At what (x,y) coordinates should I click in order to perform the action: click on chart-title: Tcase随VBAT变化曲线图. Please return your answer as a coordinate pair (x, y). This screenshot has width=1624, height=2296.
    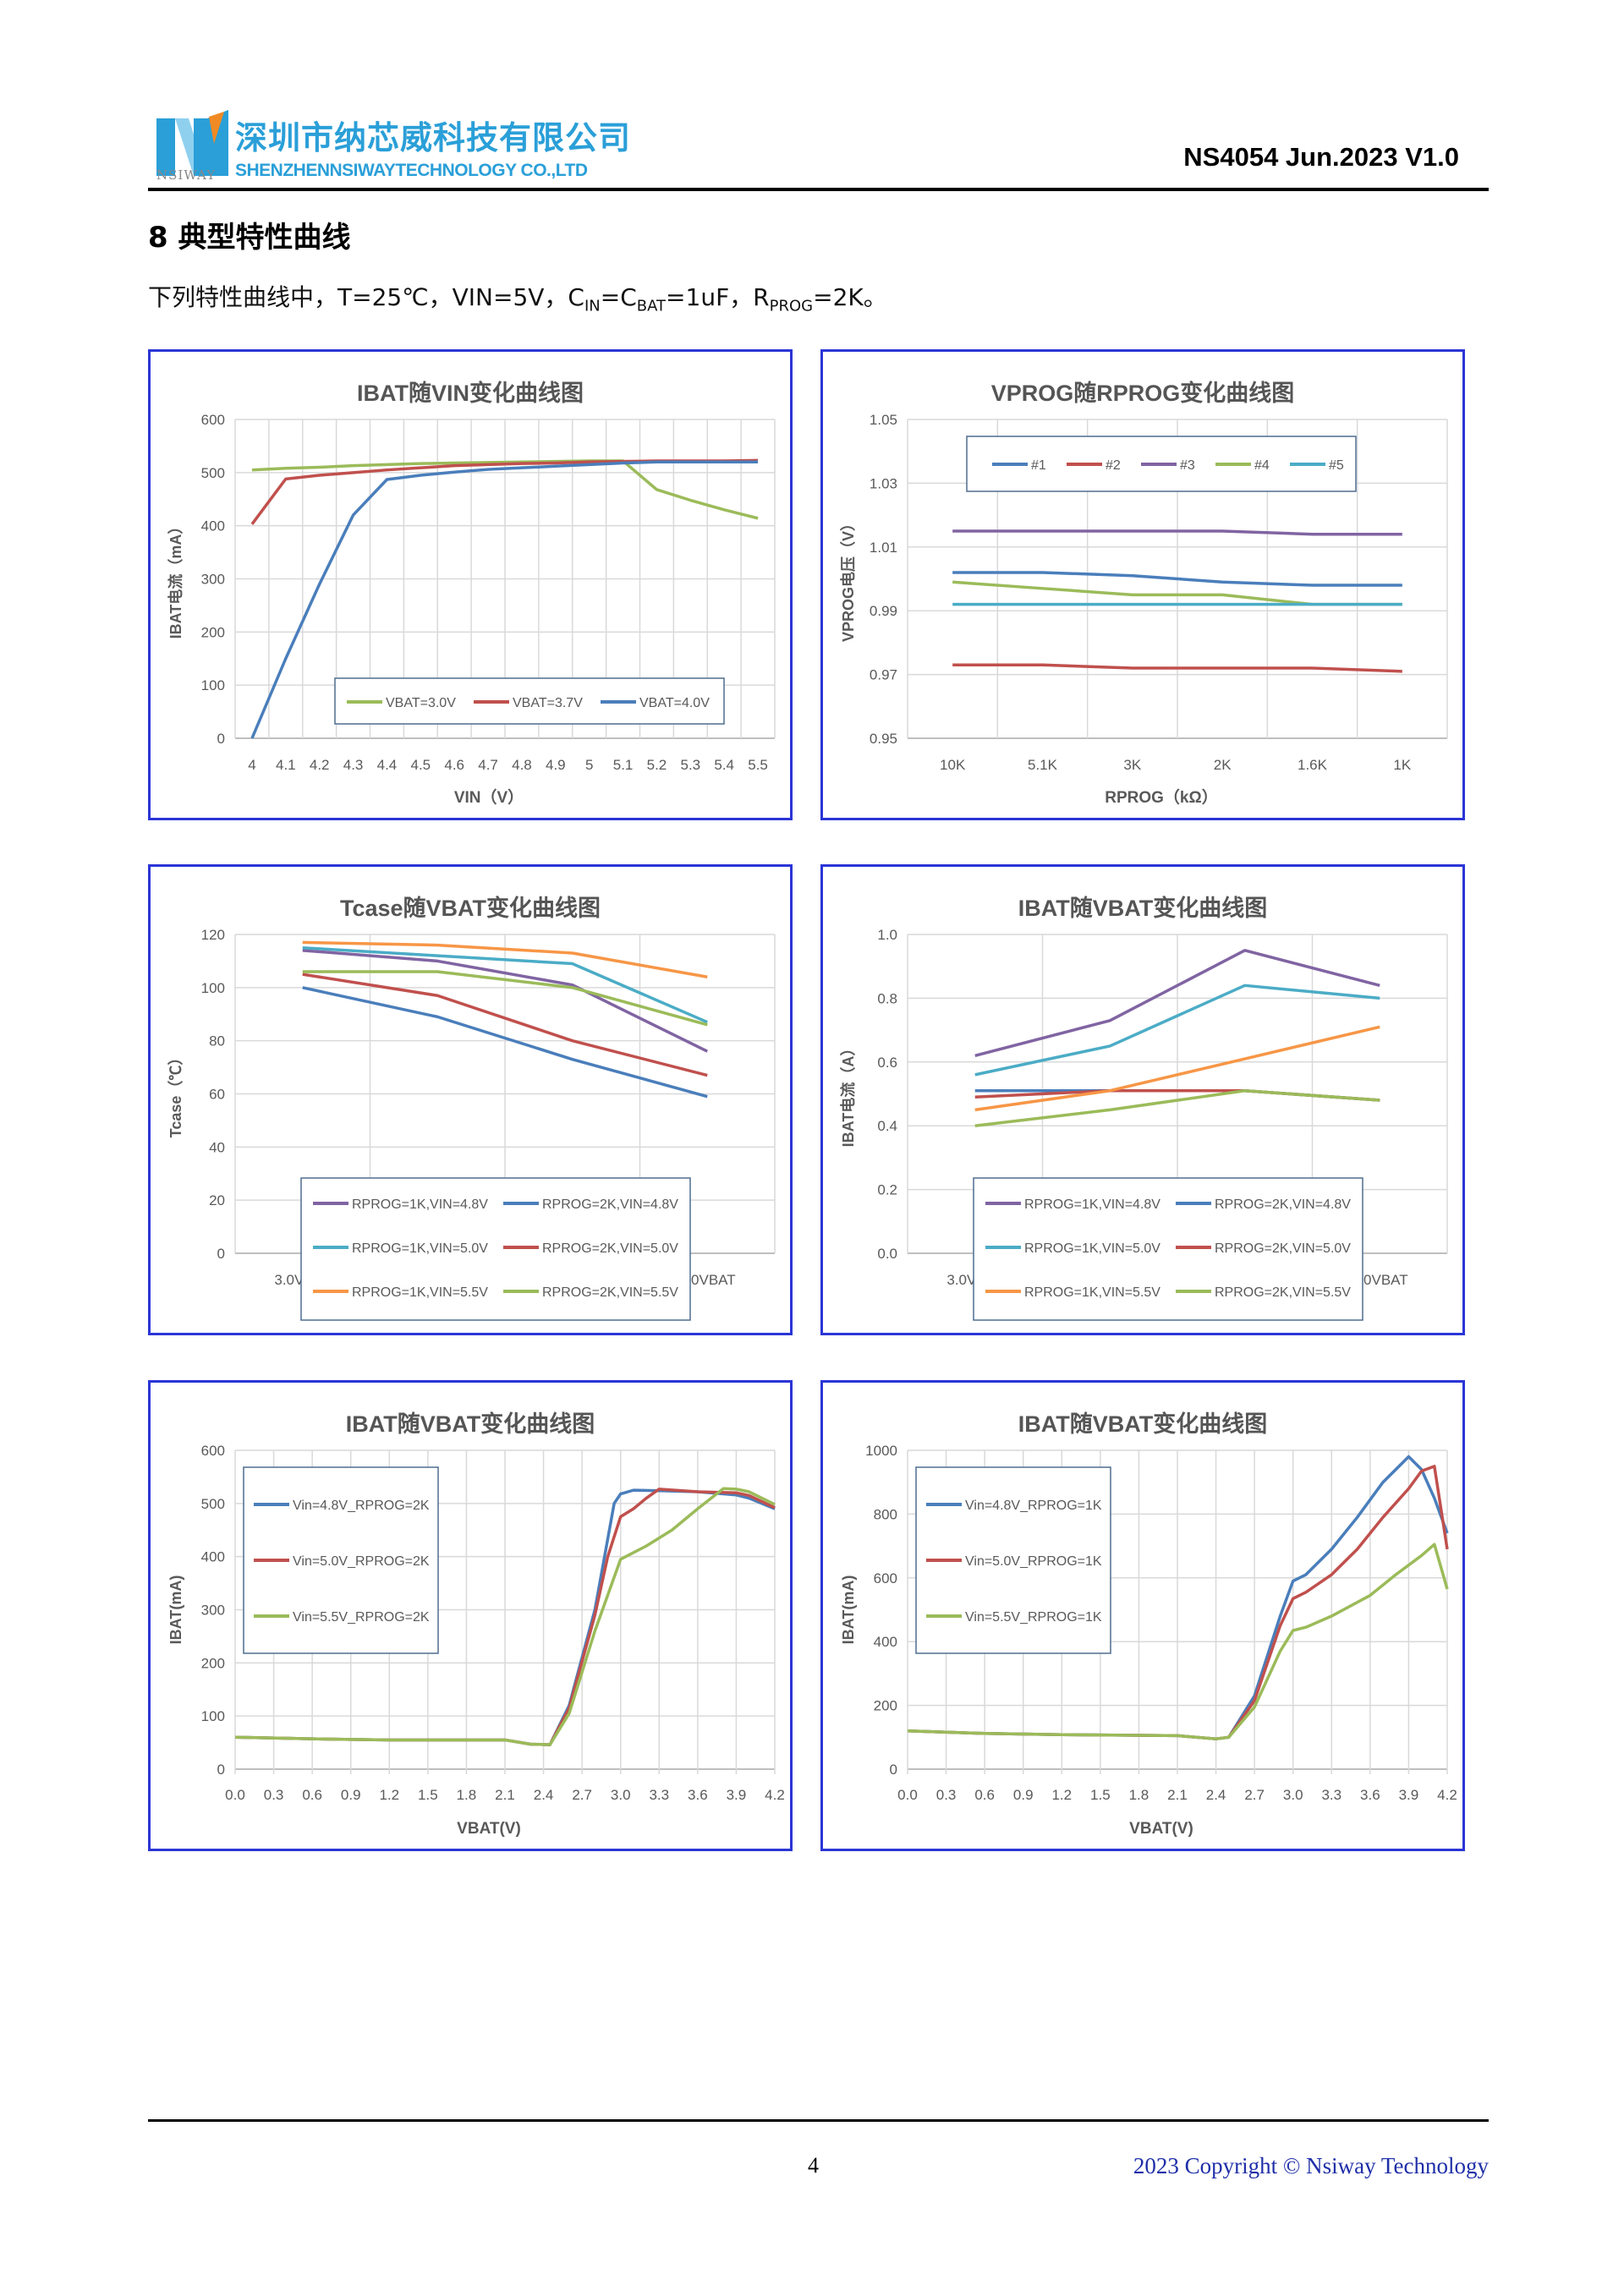
    Looking at the image, I should click on (471, 908).